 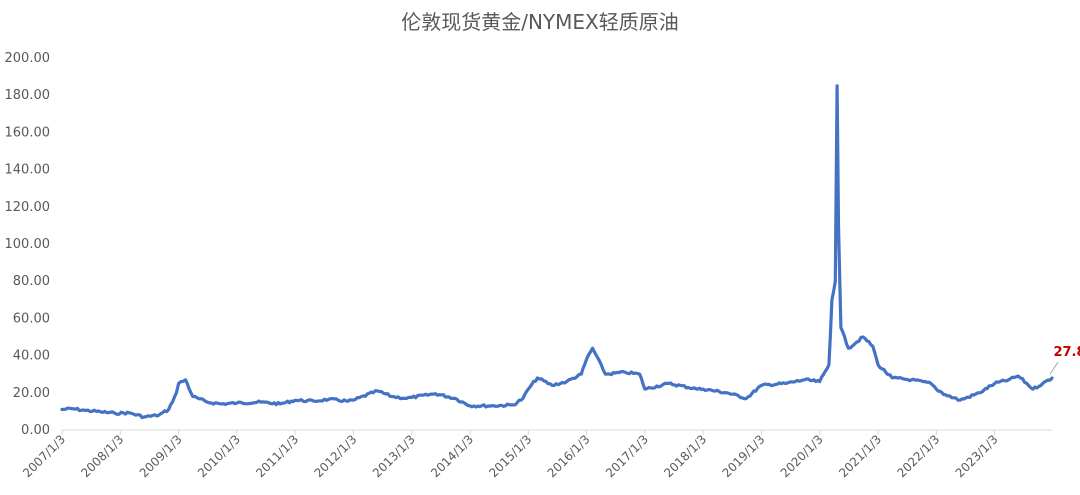 I want to click on x-tick-label: 2019/1/3, so click(x=744, y=456).